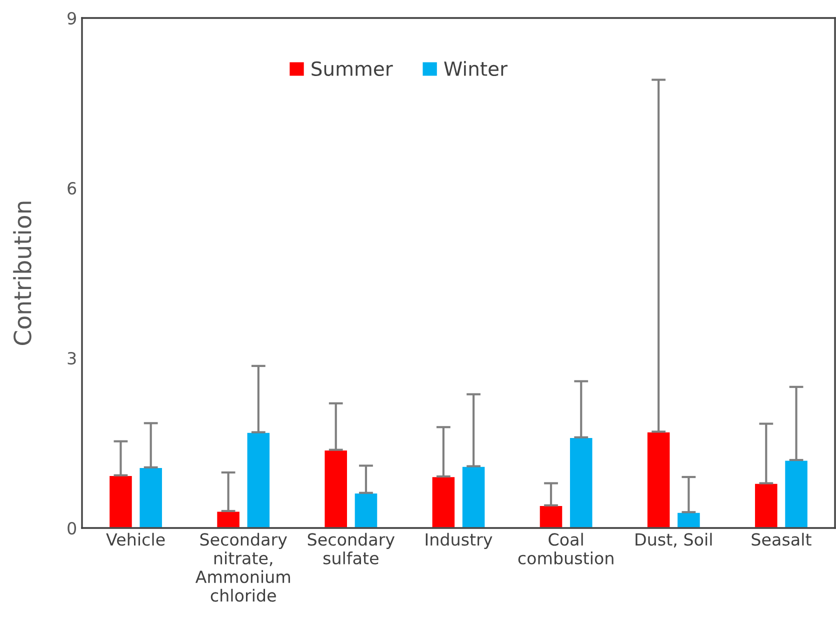 The width and height of the screenshot is (836, 644). I want to click on x-tick-label: Secondary nitrate, Ammonium chloride, so click(242, 567).